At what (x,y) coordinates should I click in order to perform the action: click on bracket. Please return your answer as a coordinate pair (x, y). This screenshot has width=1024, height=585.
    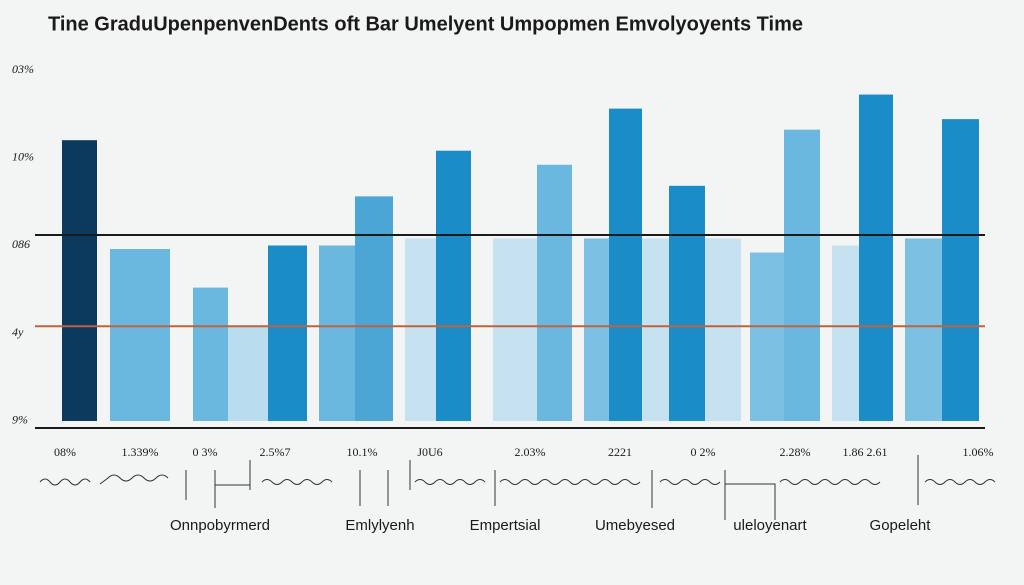
    Looking at the image, I should click on (552, 487).